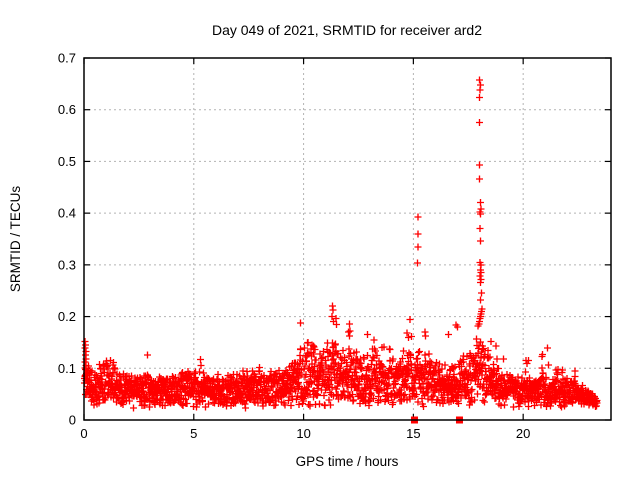  Describe the element at coordinates (67, 264) in the screenshot. I see `y-tick-label: 0.3` at that location.